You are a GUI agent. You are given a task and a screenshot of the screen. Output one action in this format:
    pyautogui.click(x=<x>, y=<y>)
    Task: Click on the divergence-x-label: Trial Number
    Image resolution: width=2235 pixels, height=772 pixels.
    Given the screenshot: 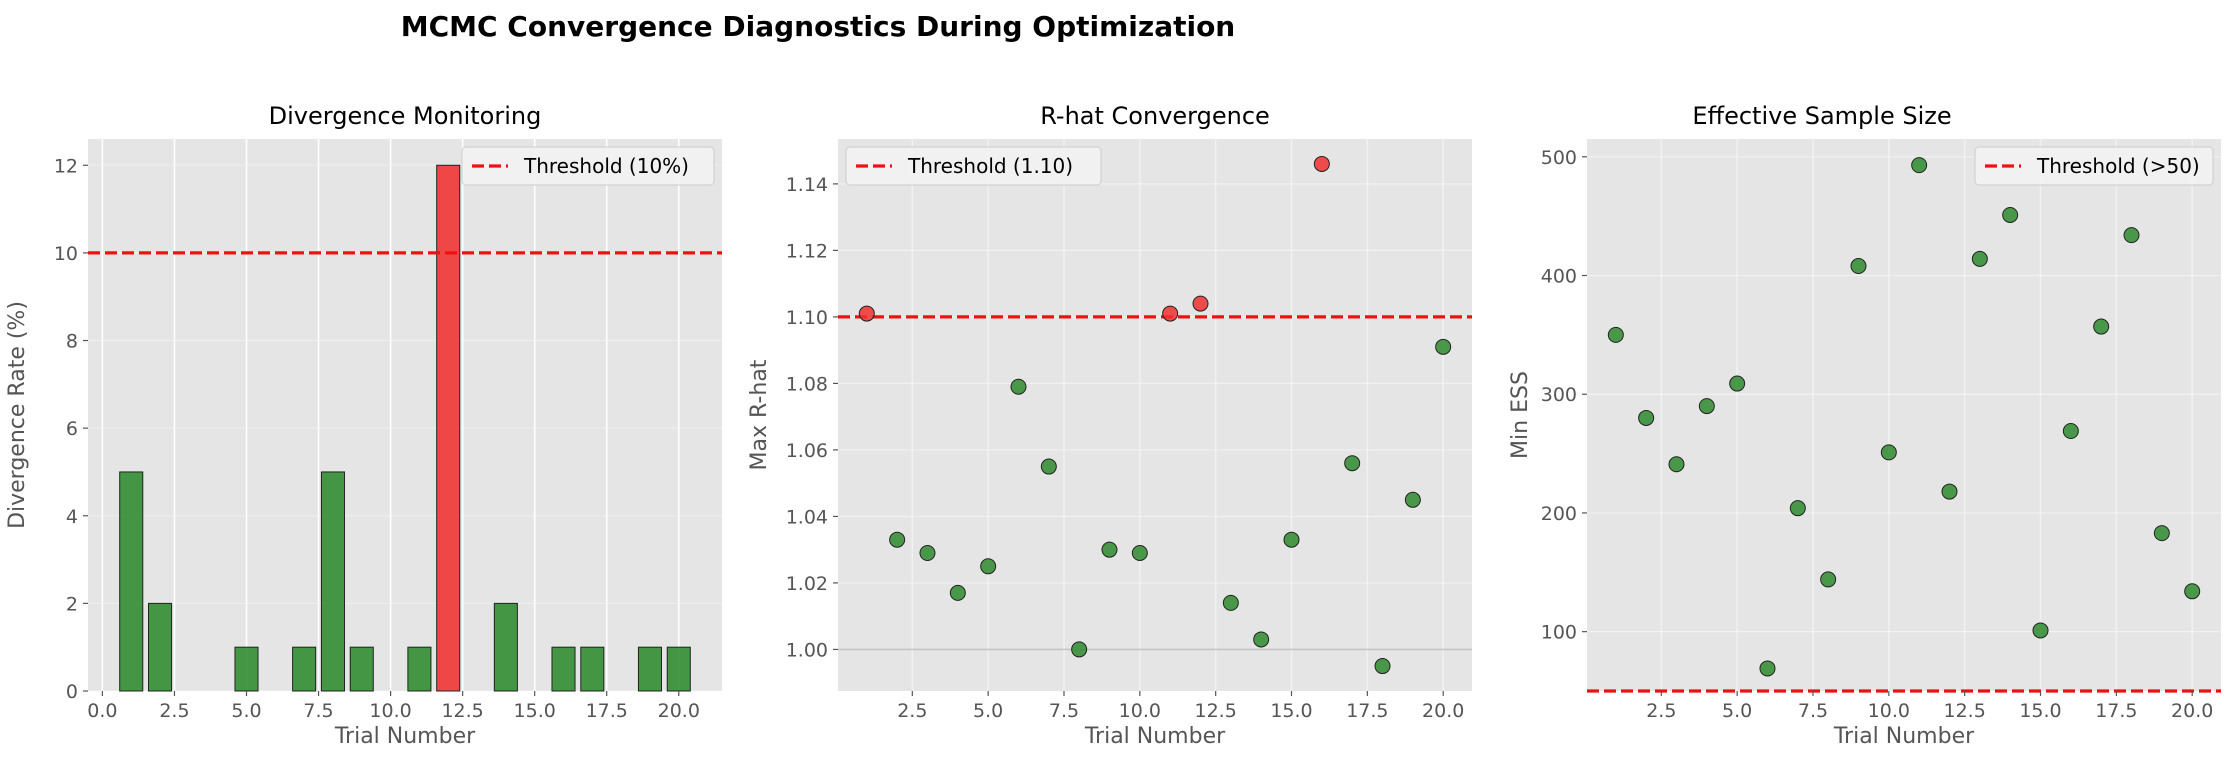 What is the action you would take?
    pyautogui.click(x=405, y=736)
    